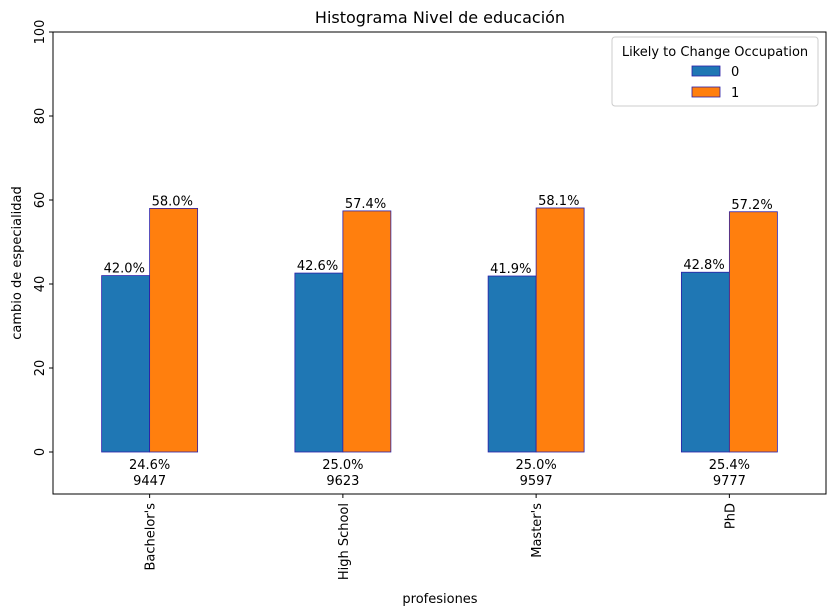  What do you see at coordinates (730, 516) in the screenshot?
I see `x-tick-label: PhD` at bounding box center [730, 516].